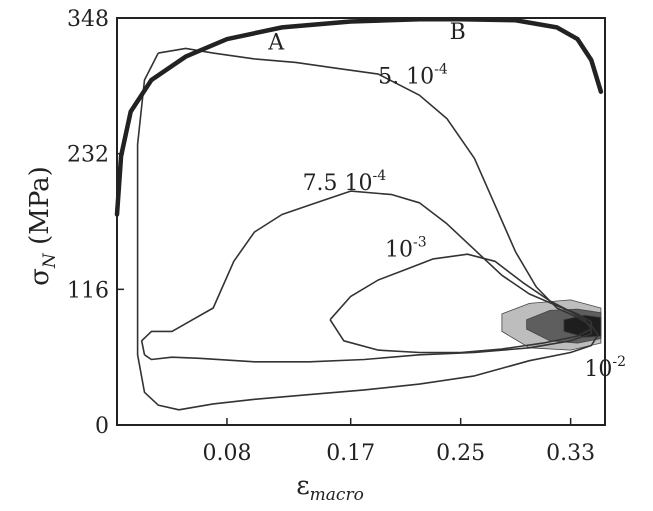  Describe the element at coordinates (406, 249) in the screenshot. I see `annotation-label: 10-3` at that location.